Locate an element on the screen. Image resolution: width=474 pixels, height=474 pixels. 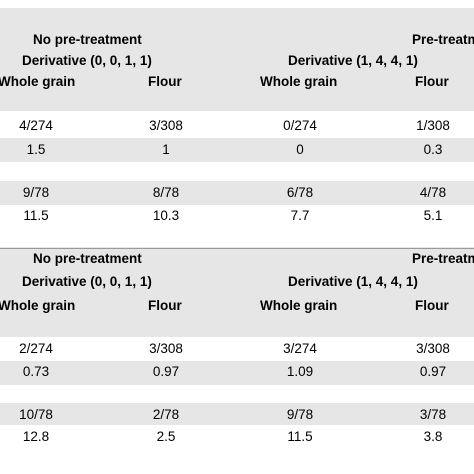
top-margin is located at coordinates (237, 4).